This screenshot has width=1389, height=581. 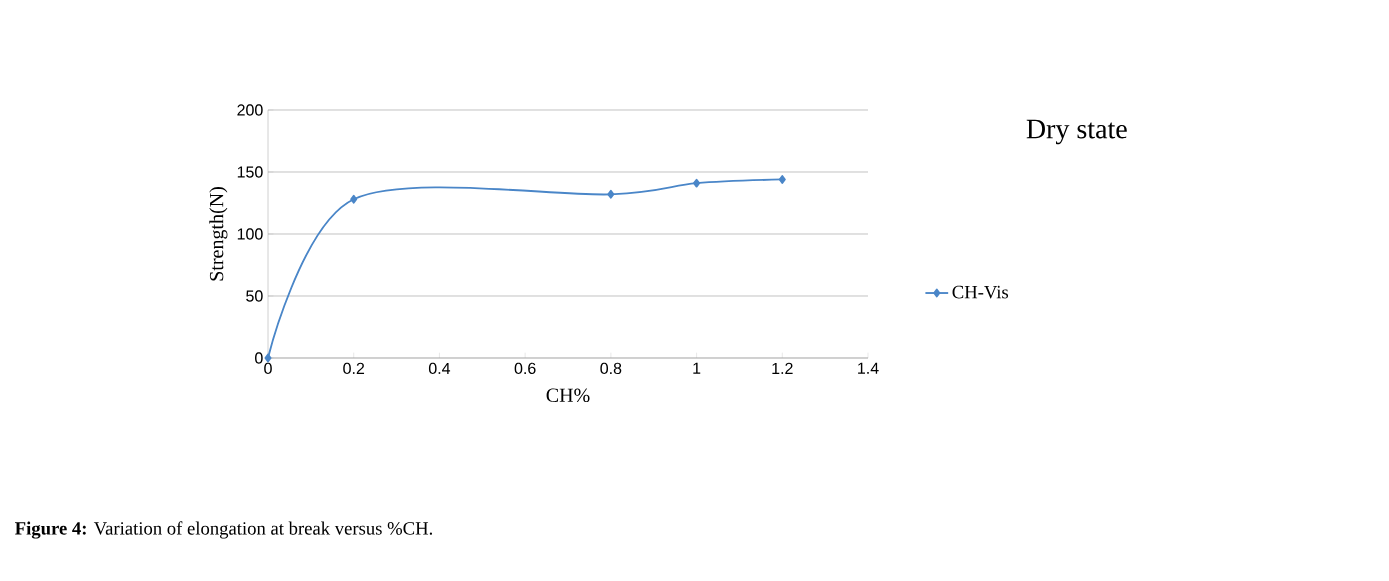 What do you see at coordinates (218, 234) in the screenshot?
I see `y-axis-title: Strength(N)` at bounding box center [218, 234].